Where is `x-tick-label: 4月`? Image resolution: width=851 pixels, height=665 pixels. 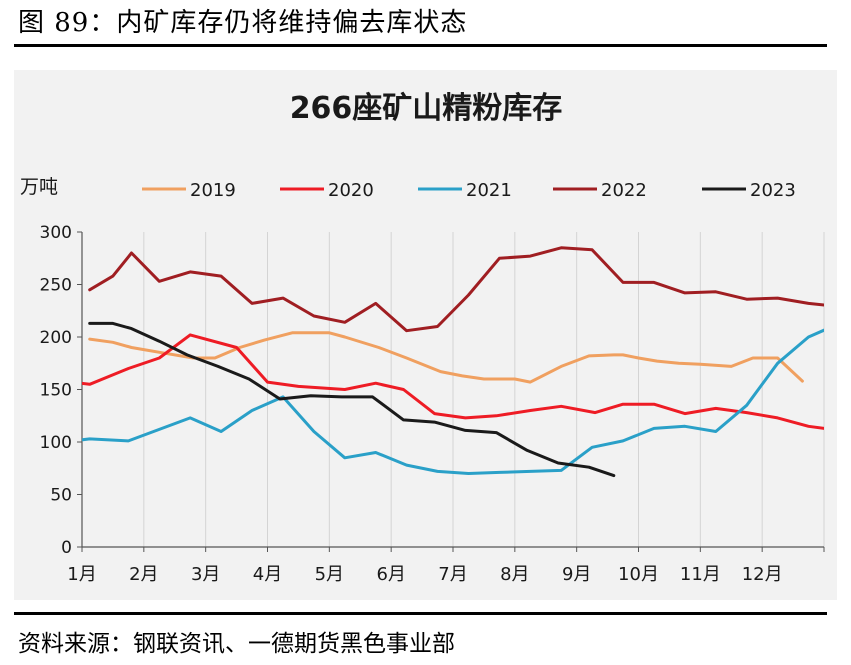
x-tick-label: 4月 is located at coordinates (267, 574).